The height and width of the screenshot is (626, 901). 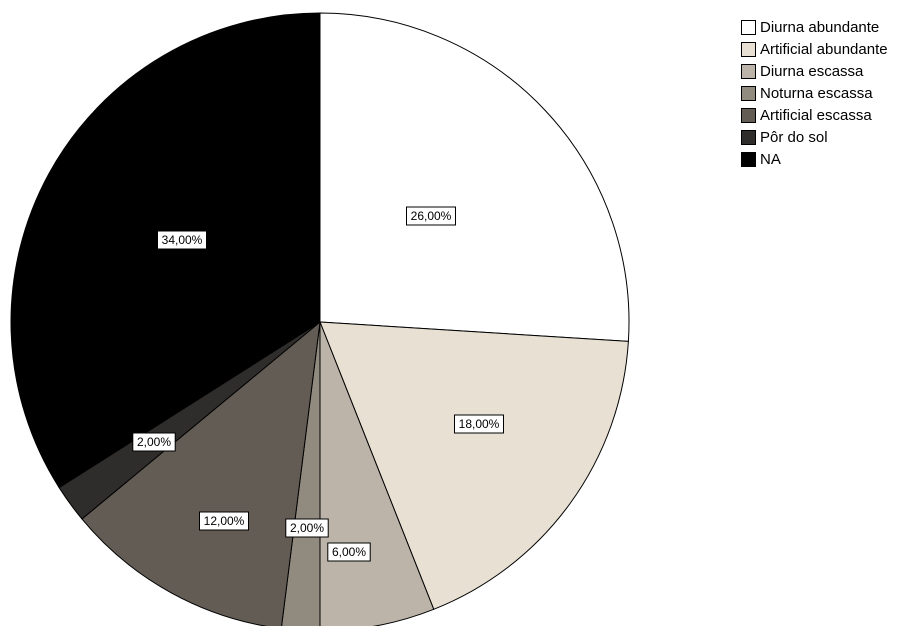 I want to click on legend-label: Noturna escassa, so click(x=816, y=93).